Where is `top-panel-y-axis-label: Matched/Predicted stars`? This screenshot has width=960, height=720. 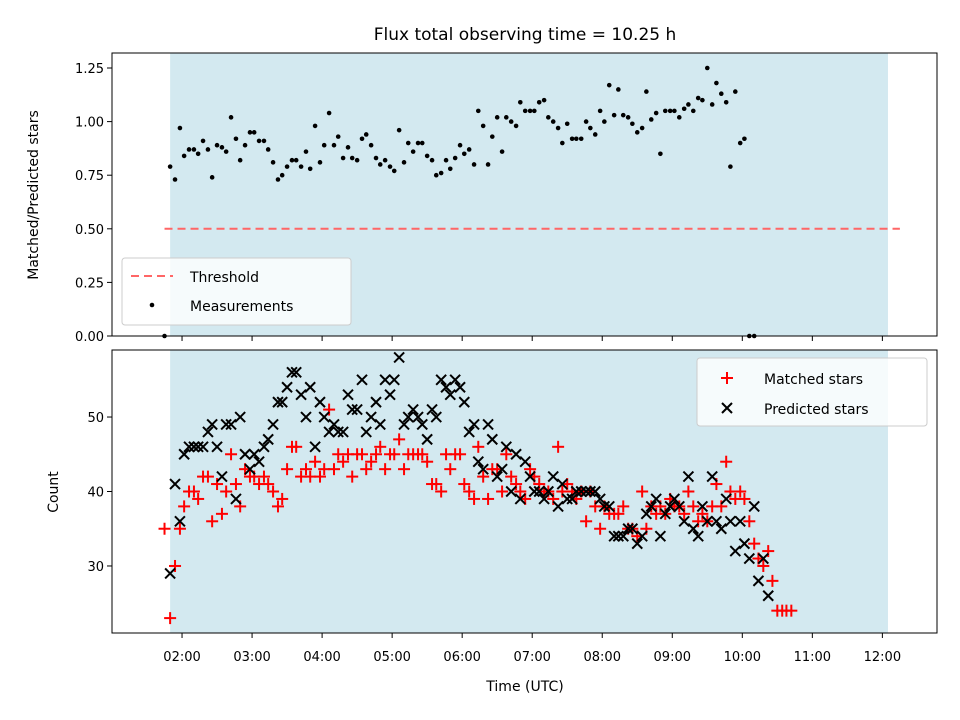
top-panel-y-axis-label: Matched/Predicted stars is located at coordinates (34, 195).